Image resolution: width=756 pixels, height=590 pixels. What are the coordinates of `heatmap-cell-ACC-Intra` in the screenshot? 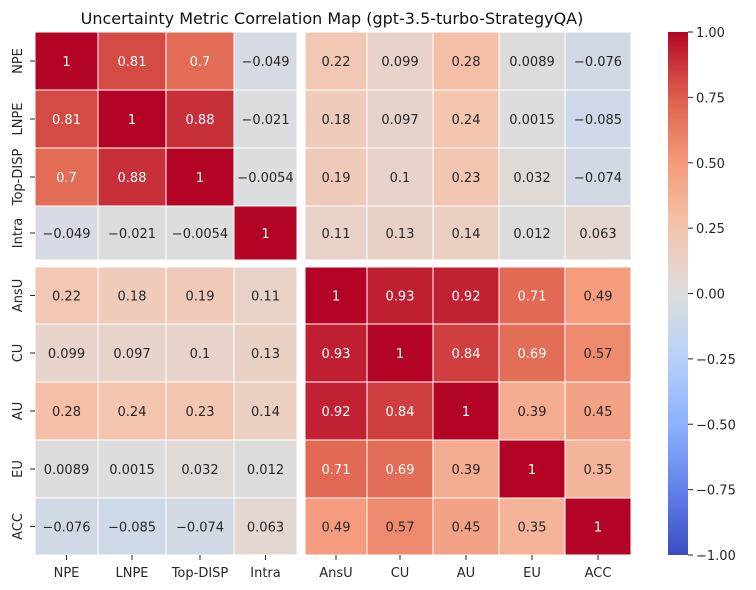 It's located at (265, 526).